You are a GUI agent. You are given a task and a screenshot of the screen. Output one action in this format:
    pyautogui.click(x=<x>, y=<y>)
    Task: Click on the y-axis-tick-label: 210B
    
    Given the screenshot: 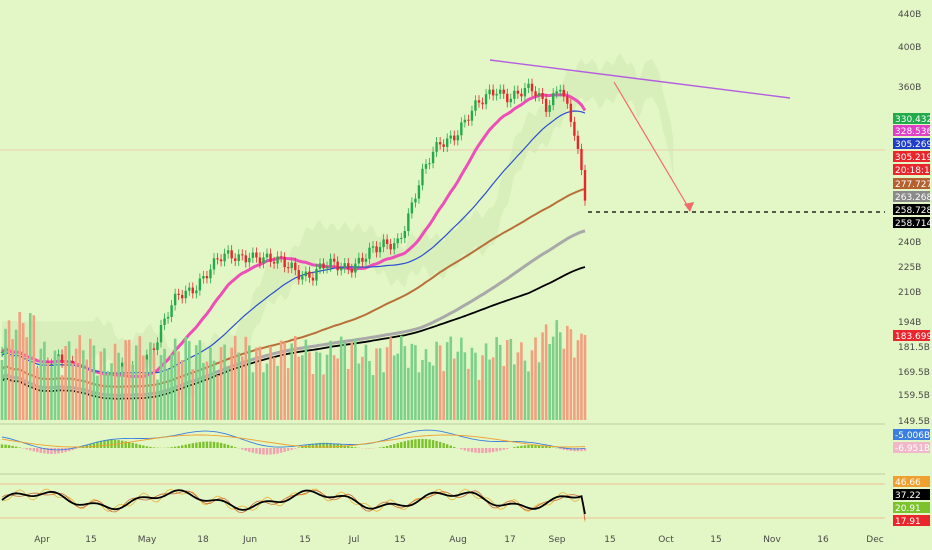 What is the action you would take?
    pyautogui.click(x=909, y=293)
    